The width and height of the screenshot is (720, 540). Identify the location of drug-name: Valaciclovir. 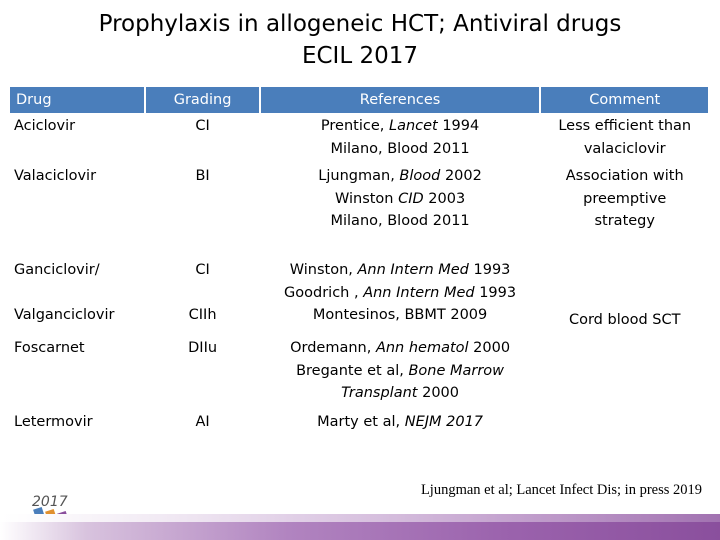
(55, 176).